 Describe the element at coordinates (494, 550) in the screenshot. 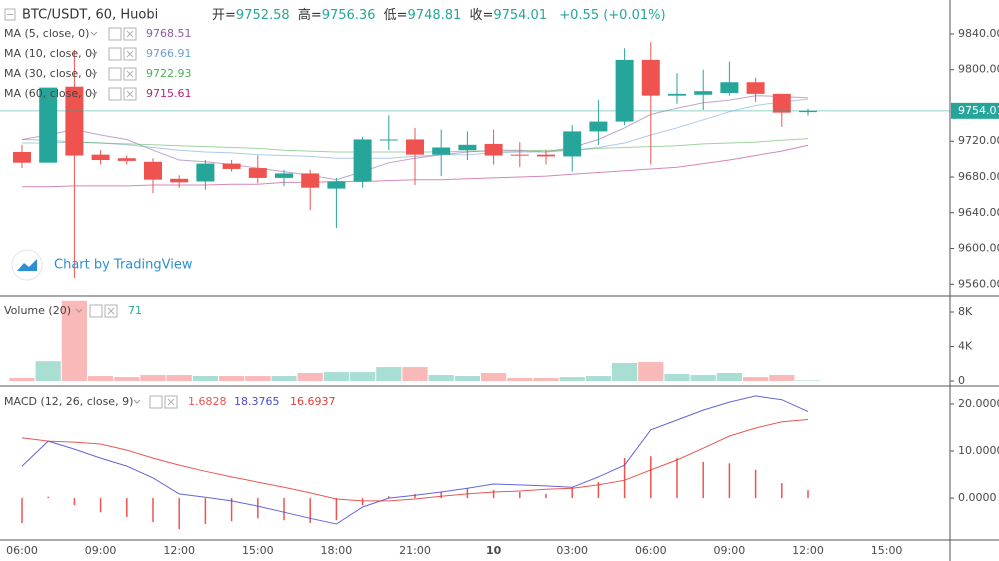

I see `x-tick-label: 10` at that location.